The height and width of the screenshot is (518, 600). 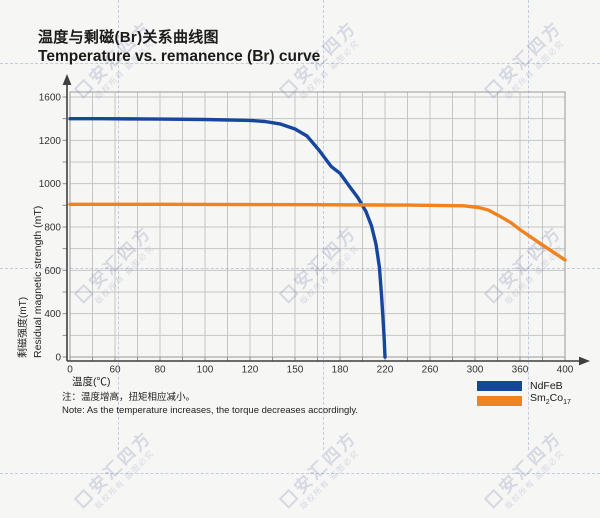 I want to click on y-tick-label: 400, so click(x=52, y=314).